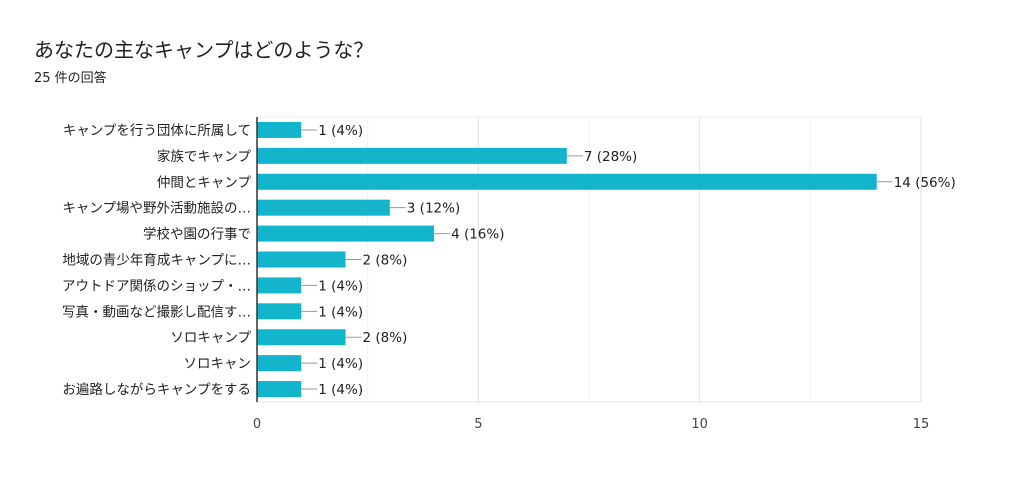 The image size is (1024, 487). I want to click on category-label: お遍路しながらキャンプをする, so click(156, 390).